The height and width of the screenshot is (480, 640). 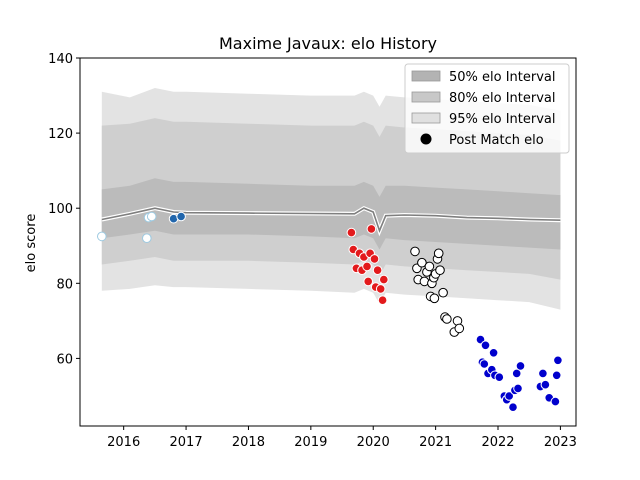 What do you see at coordinates (331, 220) in the screenshot?
I see `mean-elo-line` at bounding box center [331, 220].